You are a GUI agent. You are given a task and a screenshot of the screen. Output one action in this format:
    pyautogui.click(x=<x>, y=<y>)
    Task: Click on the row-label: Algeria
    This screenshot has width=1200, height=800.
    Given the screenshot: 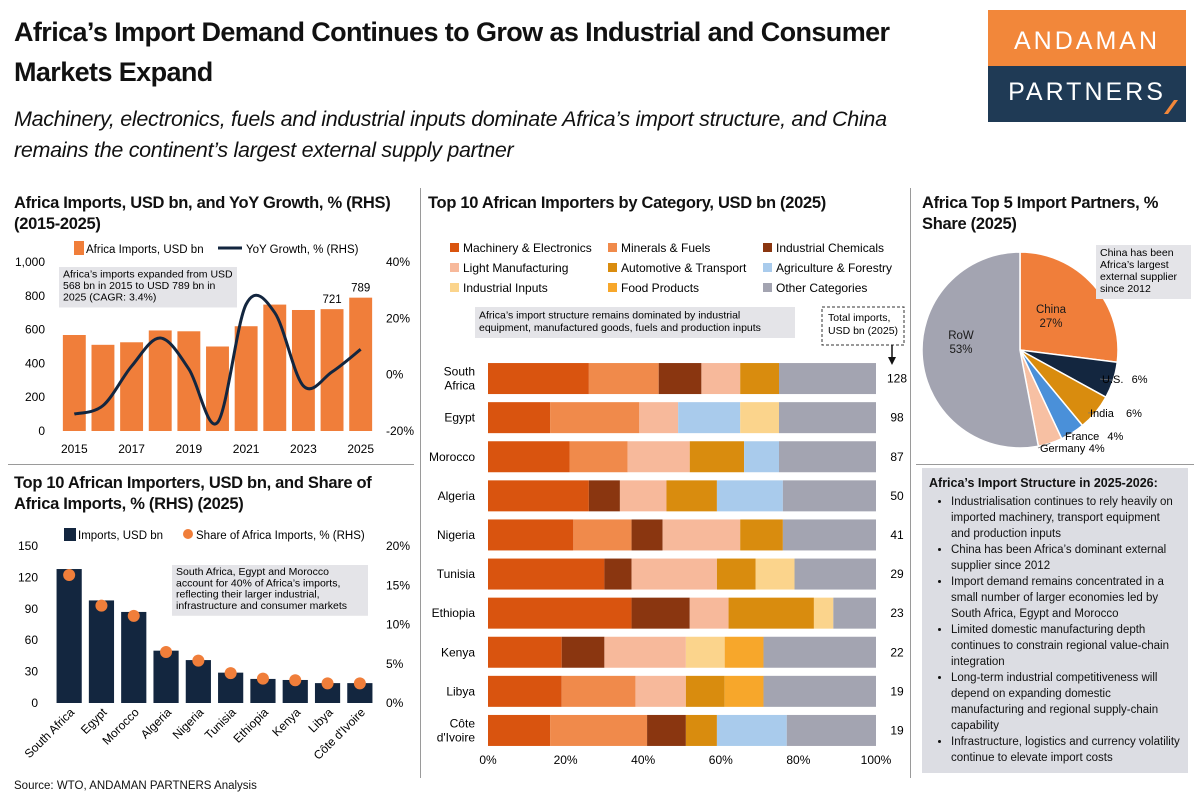 What is the action you would take?
    pyautogui.click(x=457, y=496)
    